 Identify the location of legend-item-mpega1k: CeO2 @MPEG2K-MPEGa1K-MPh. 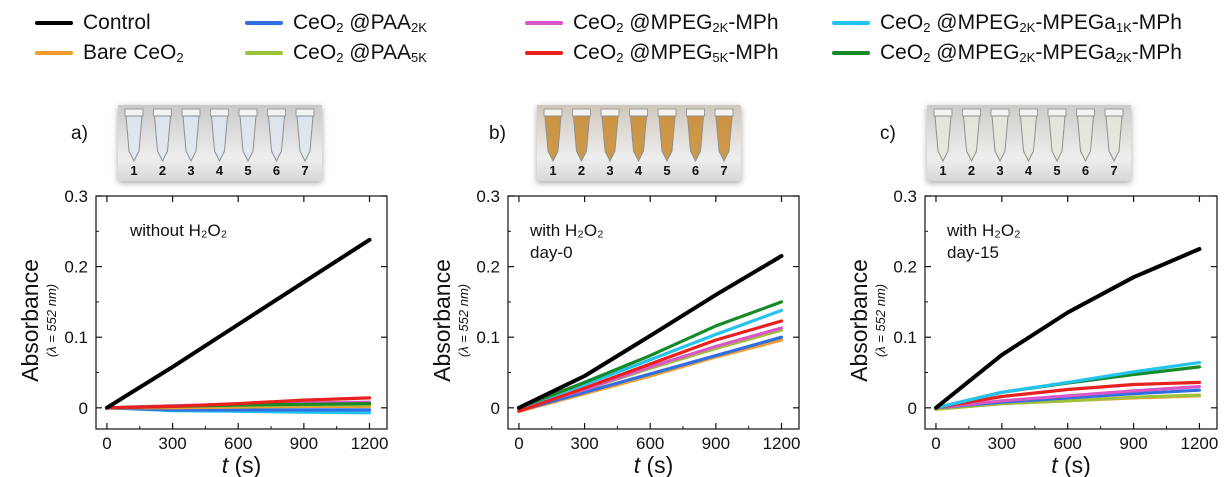
(1007, 23).